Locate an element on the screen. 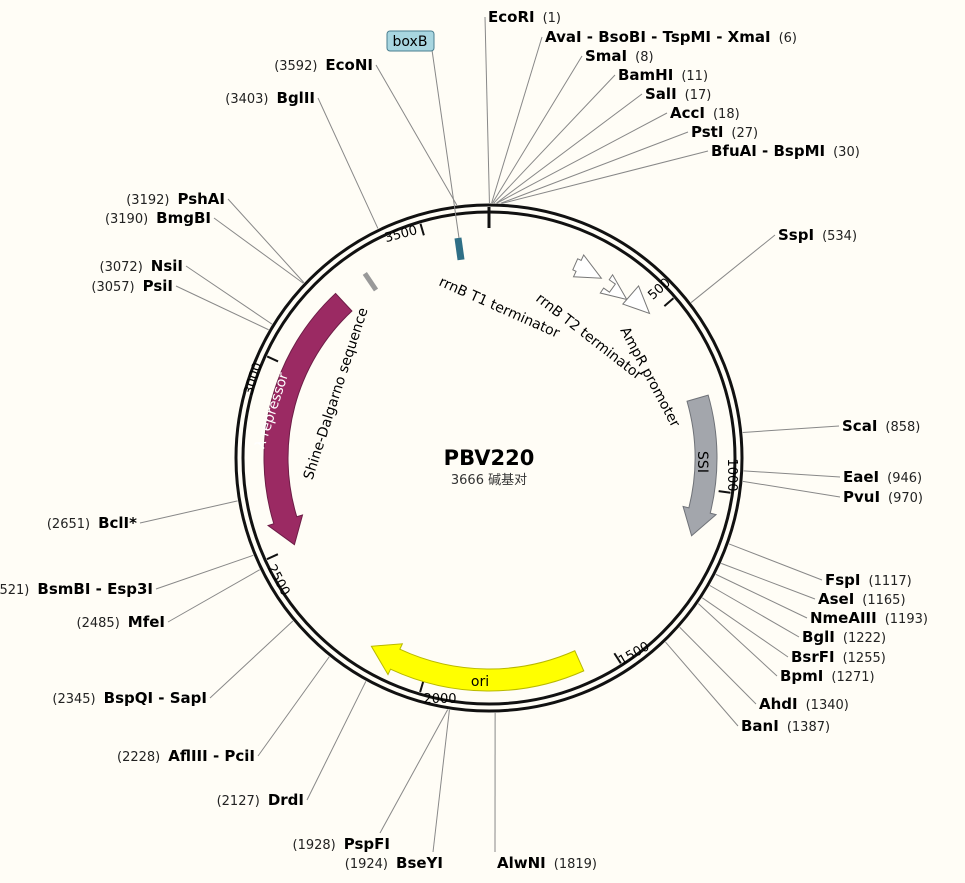 This screenshot has width=965, height=883. site-position: (2228) is located at coordinates (138, 757).